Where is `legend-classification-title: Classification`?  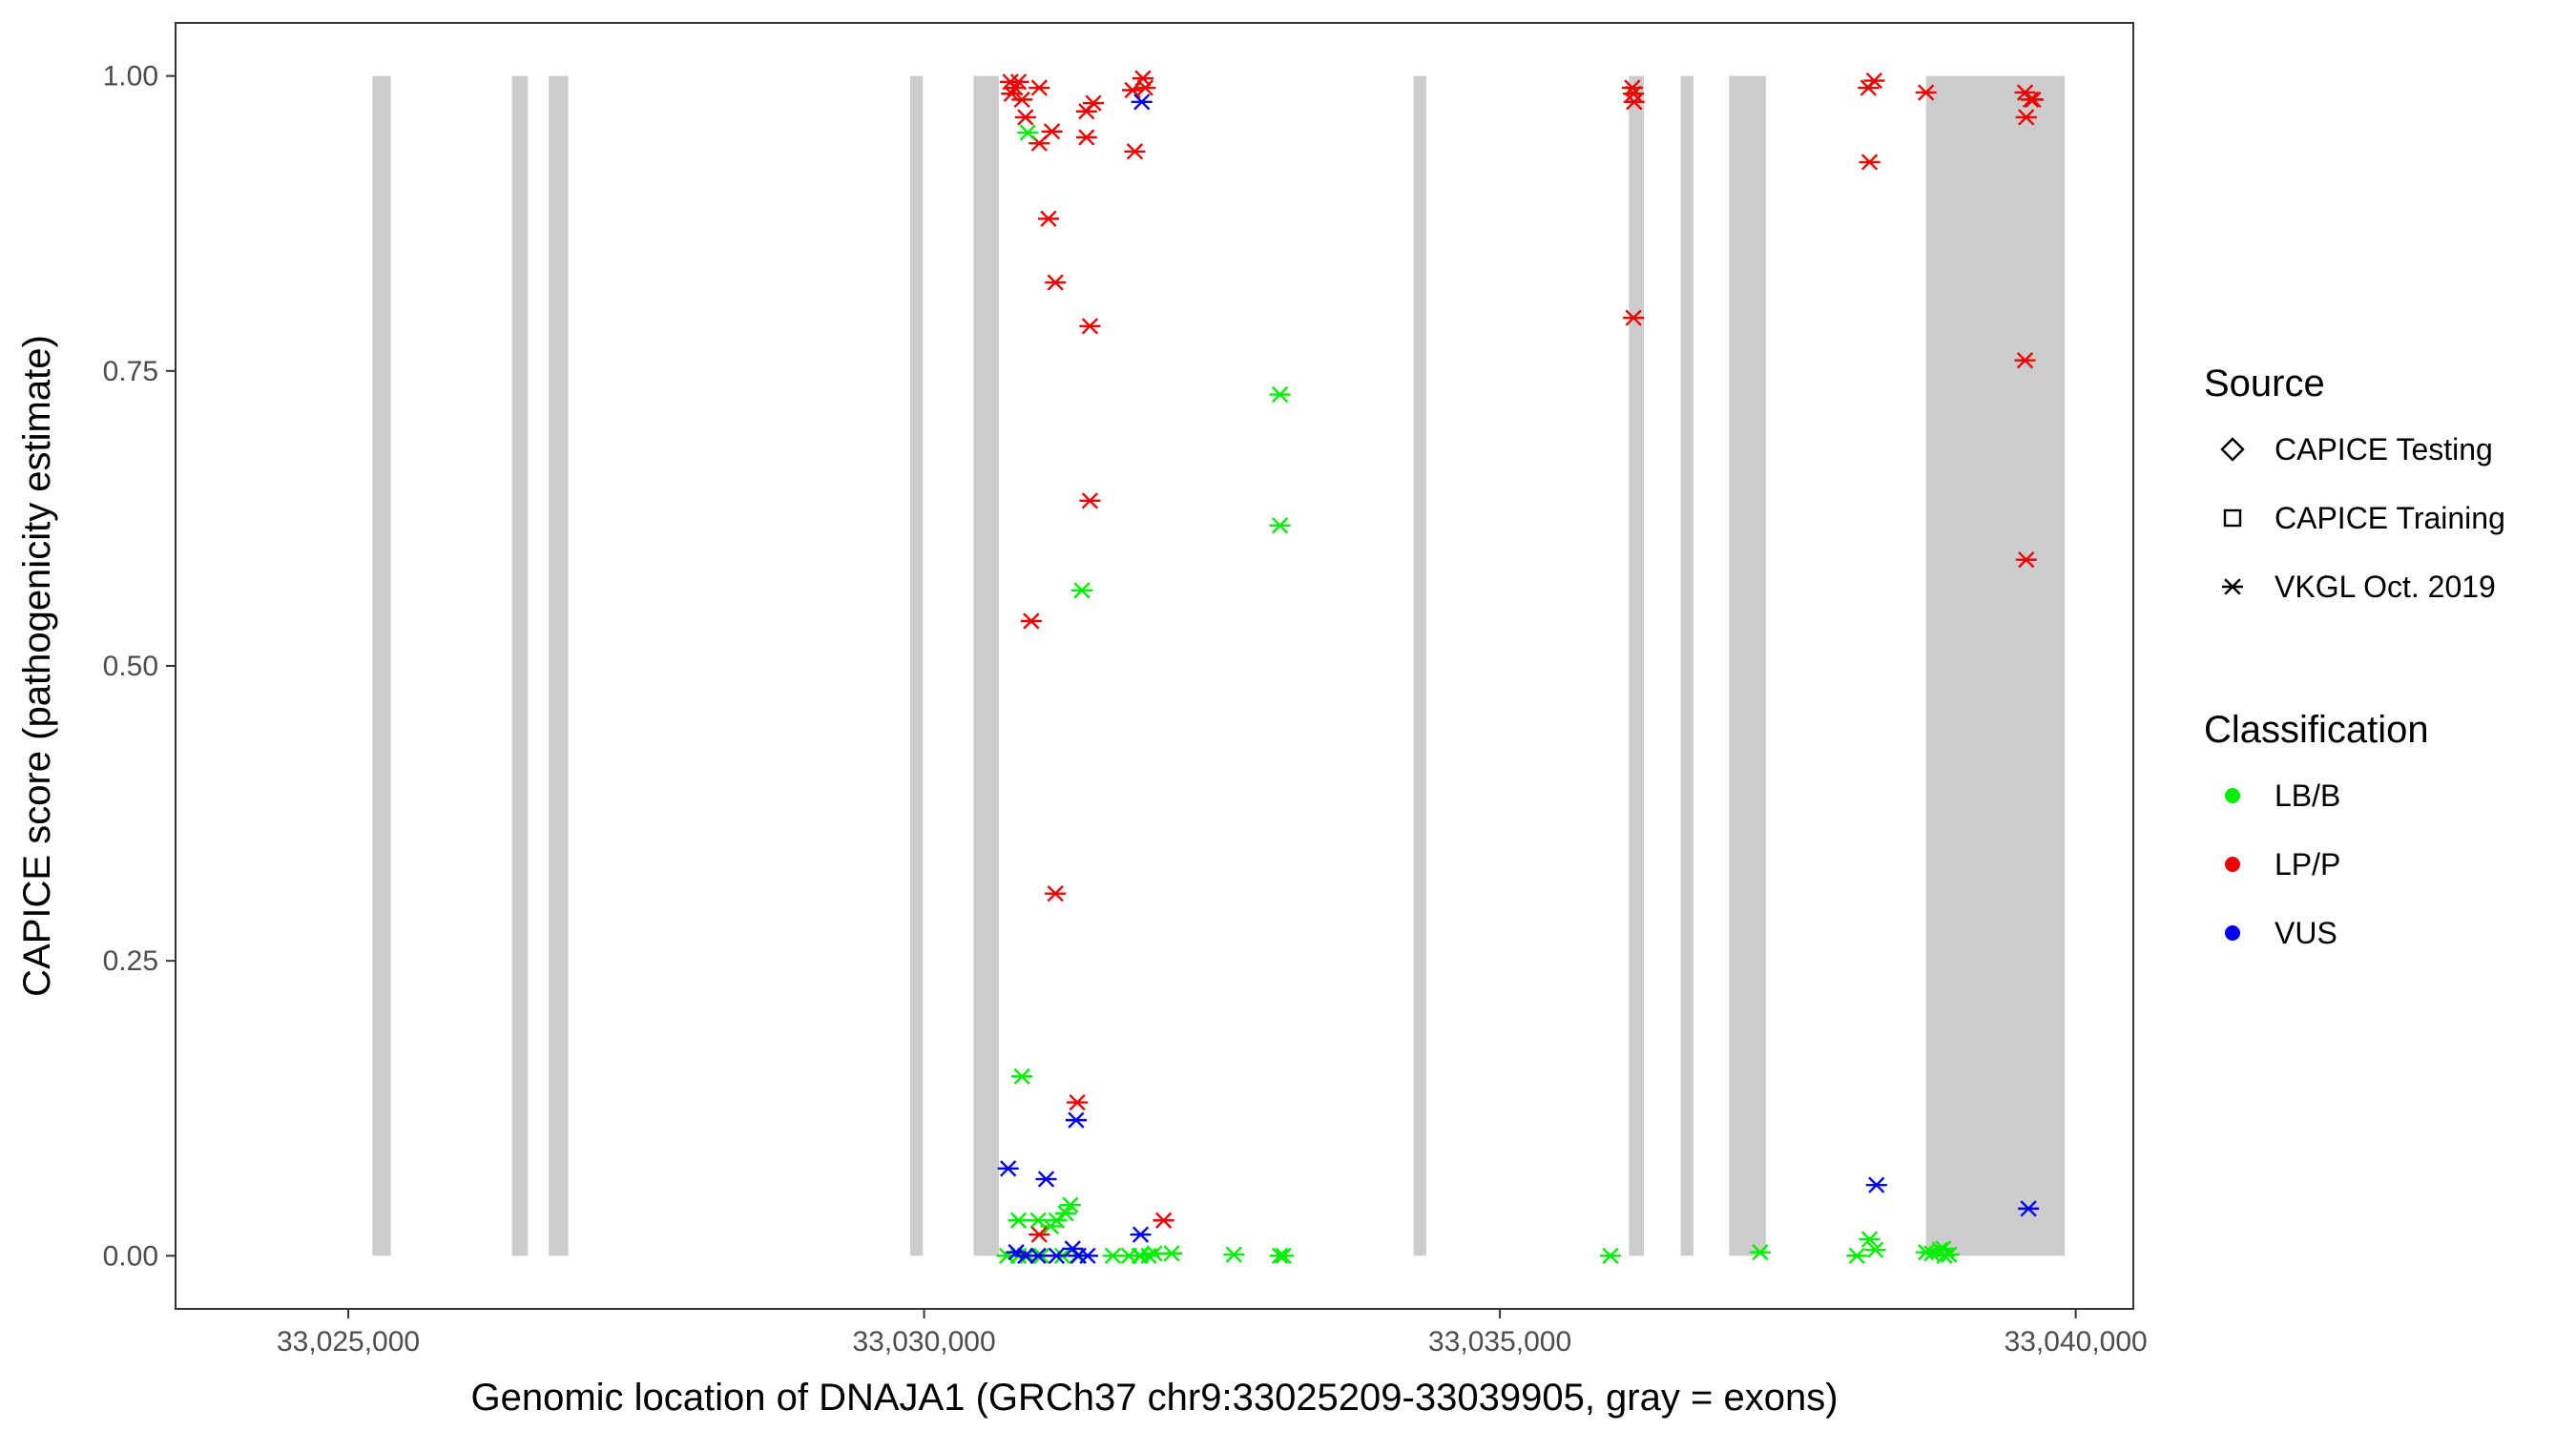 legend-classification-title: Classification is located at coordinates (2316, 730).